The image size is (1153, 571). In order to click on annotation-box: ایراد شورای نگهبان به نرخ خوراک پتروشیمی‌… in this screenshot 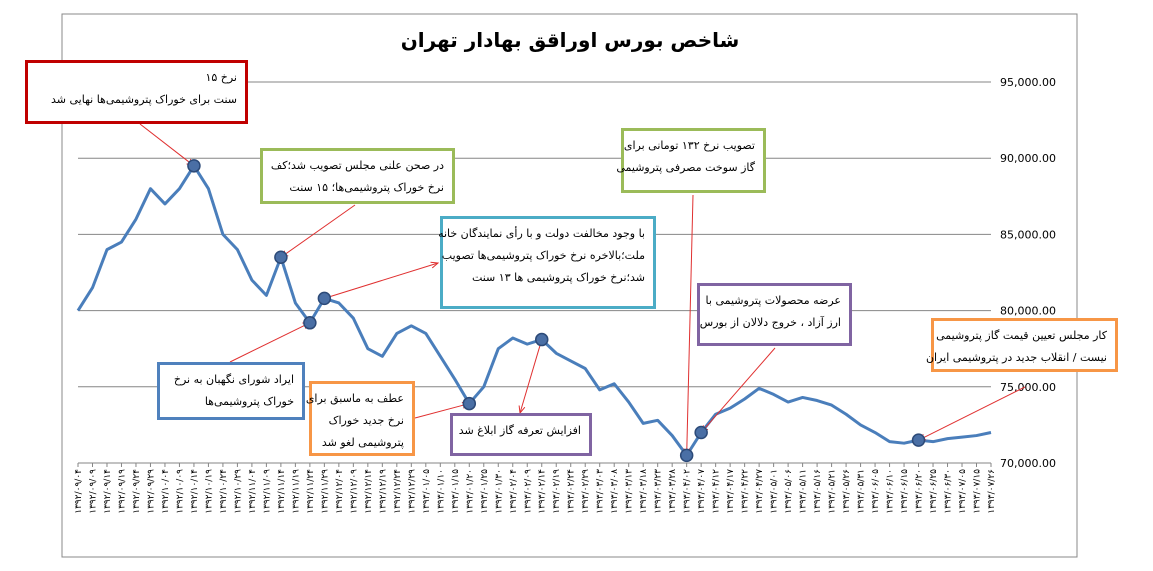, I will do `click(231, 391)`.